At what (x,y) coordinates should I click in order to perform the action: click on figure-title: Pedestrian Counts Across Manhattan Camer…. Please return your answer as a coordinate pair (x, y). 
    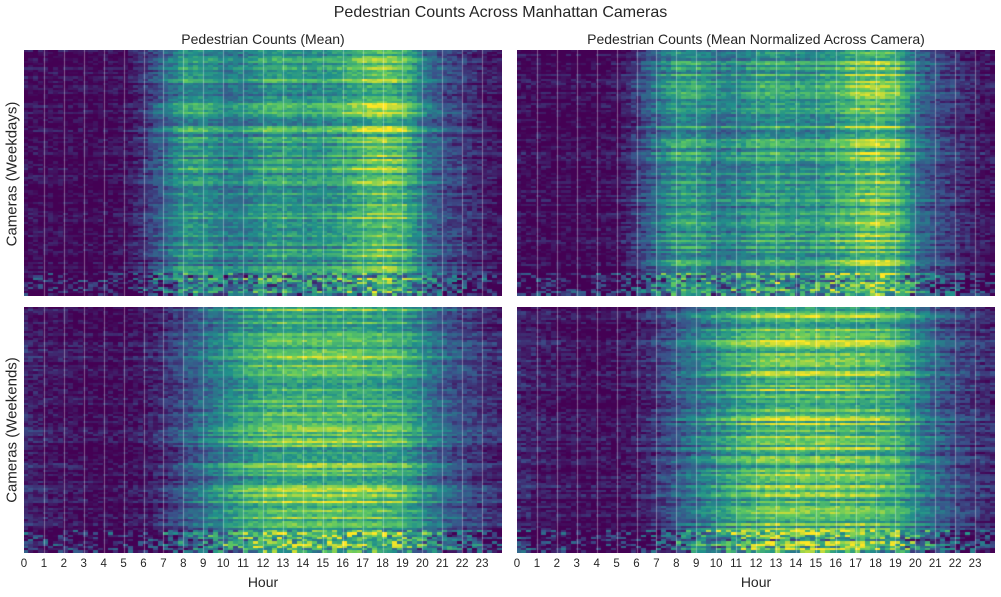
    Looking at the image, I should click on (500, 12).